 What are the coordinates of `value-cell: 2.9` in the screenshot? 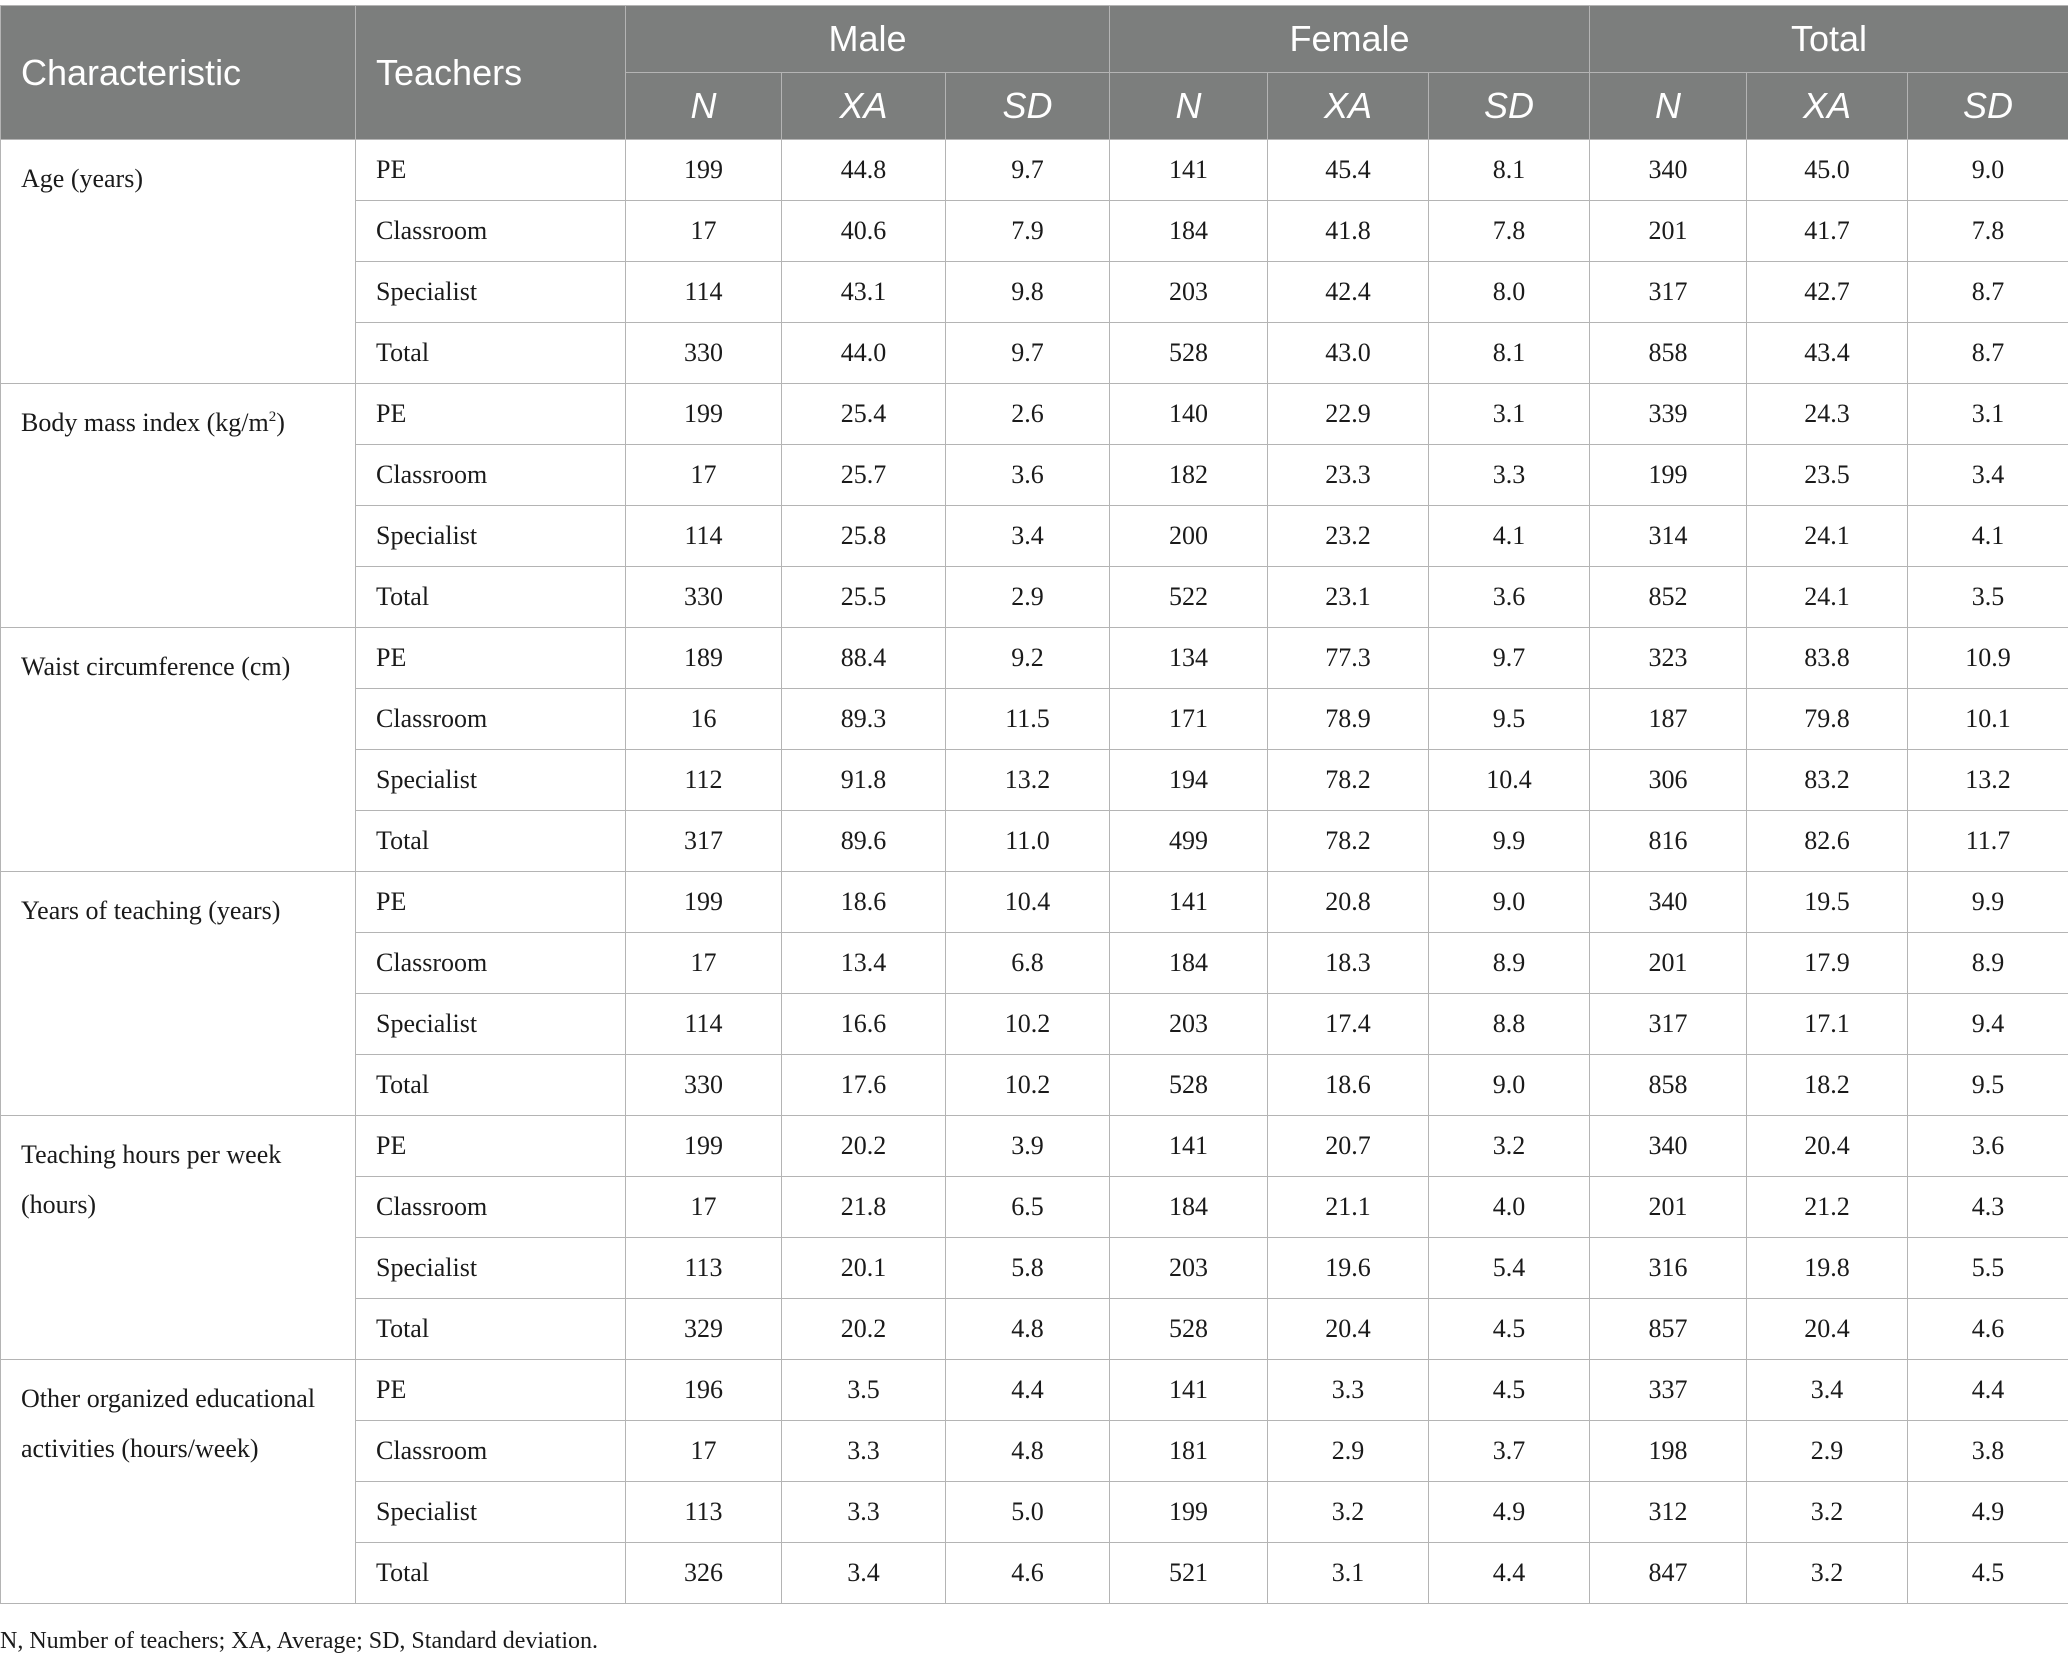 It's located at (1348, 1451).